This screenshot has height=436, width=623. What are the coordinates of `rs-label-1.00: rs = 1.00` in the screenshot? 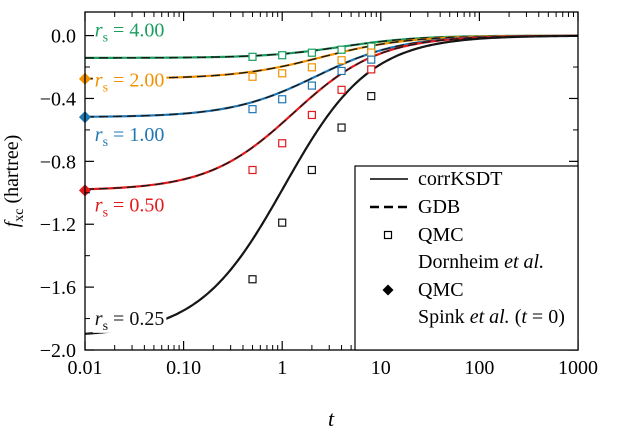 It's located at (130, 137).